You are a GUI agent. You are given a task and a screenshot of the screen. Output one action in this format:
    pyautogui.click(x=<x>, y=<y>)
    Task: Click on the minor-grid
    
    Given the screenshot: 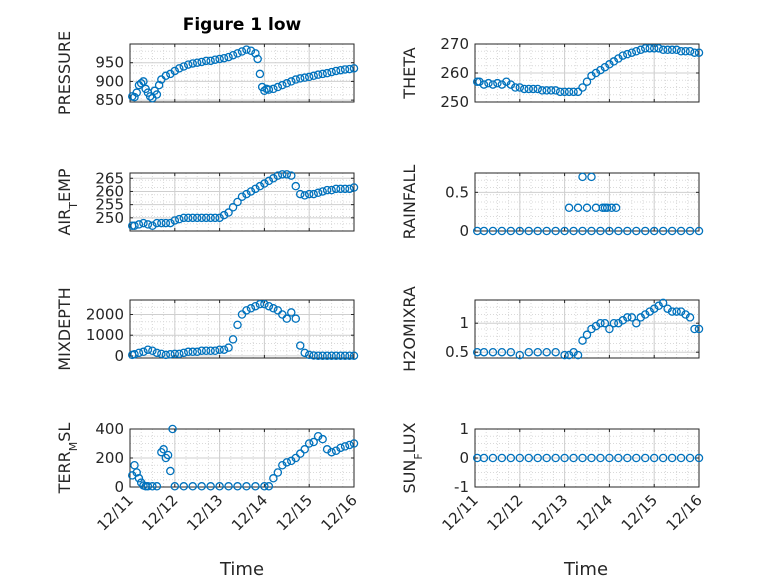 What is the action you would take?
    pyautogui.click(x=242, y=329)
    